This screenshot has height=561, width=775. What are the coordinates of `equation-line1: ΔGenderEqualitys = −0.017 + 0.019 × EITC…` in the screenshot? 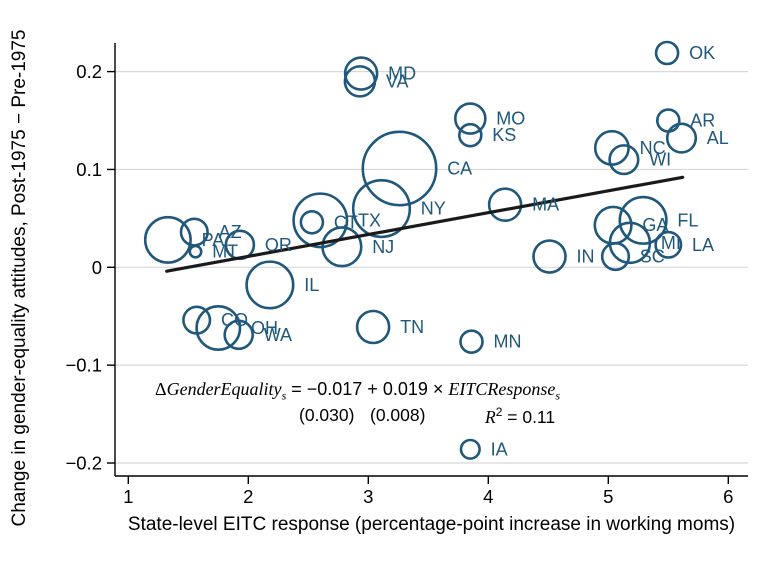 It's located at (370, 391).